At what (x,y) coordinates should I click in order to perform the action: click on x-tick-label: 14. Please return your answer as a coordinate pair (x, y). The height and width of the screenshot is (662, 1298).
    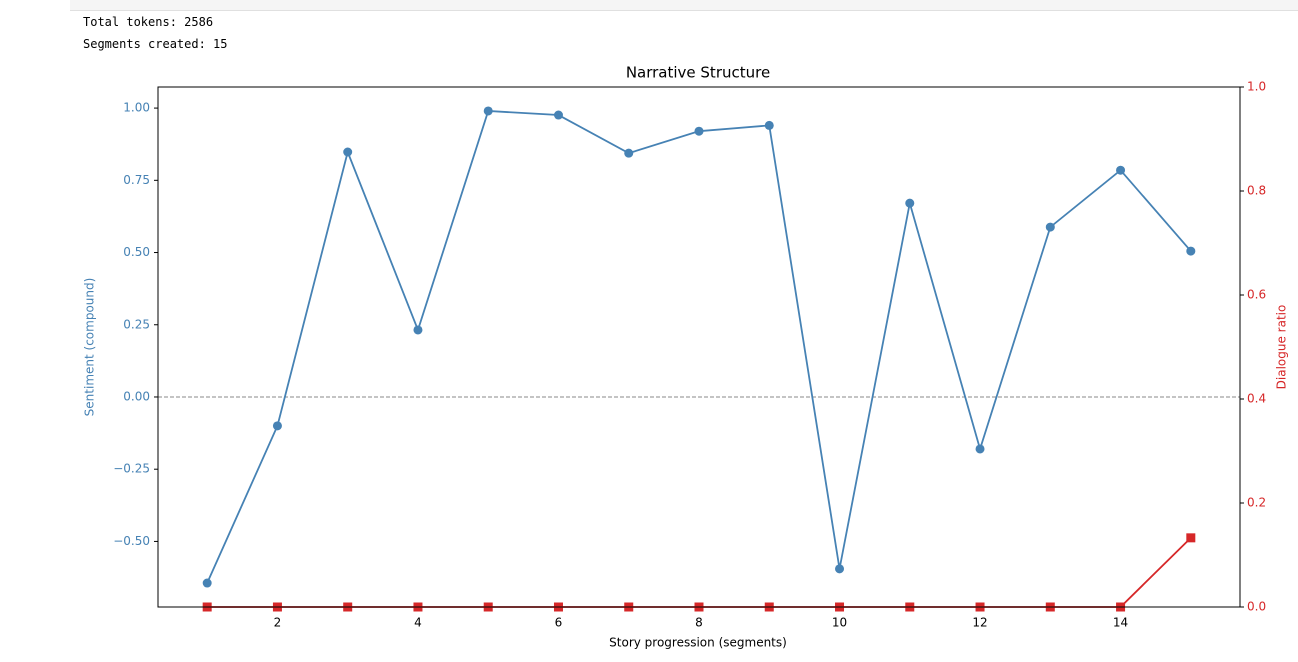
    Looking at the image, I should click on (1120, 623).